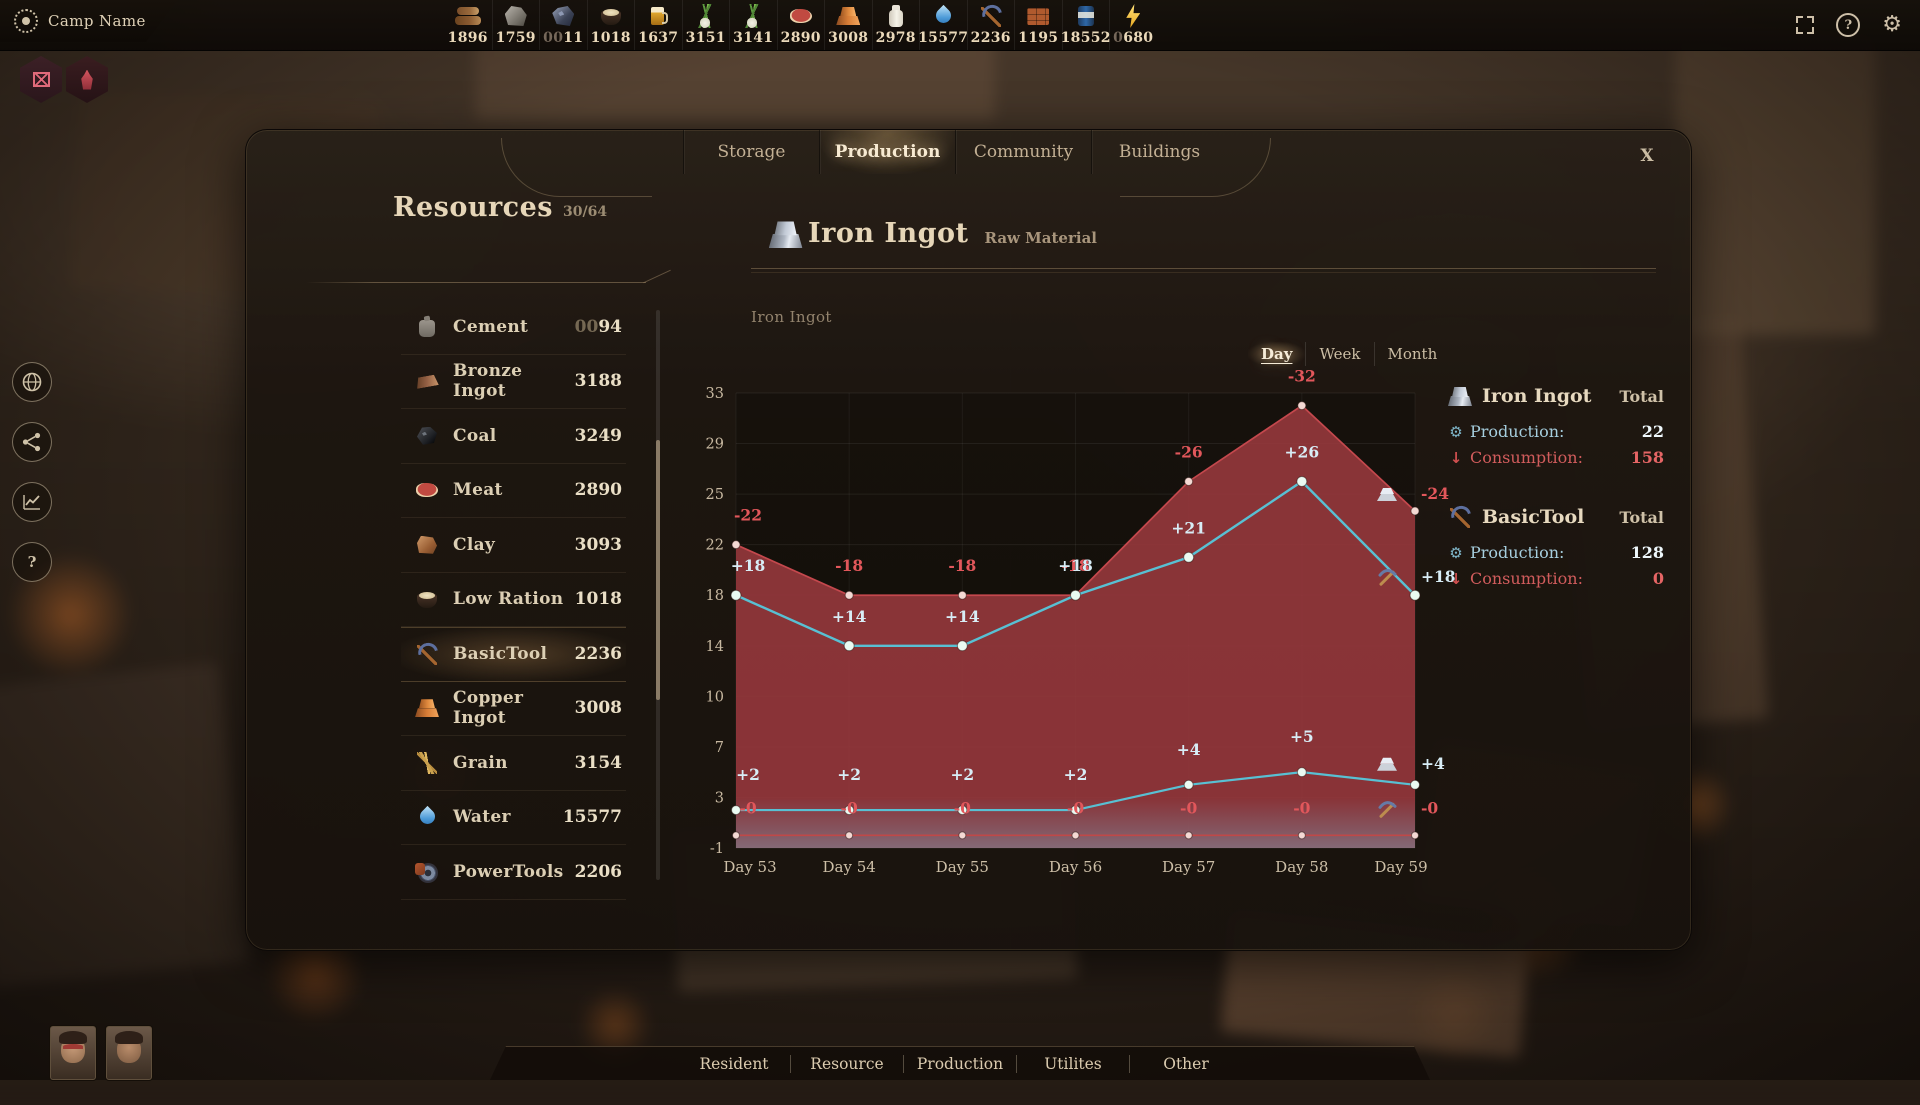 The width and height of the screenshot is (1920, 1105). I want to click on list-scrollbar-thumb, so click(658, 570).